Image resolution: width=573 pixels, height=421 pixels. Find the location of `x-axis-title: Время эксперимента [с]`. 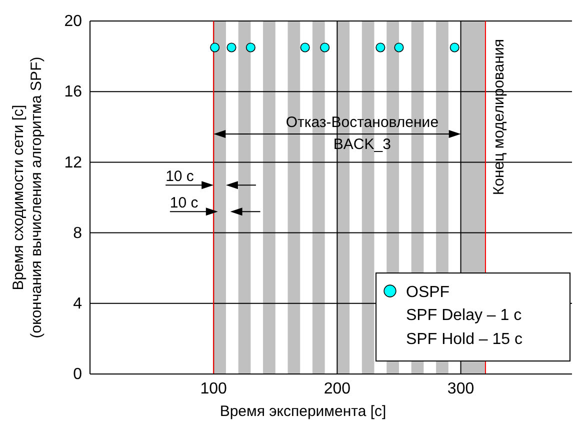

x-axis-title: Время эксперимента [с] is located at coordinates (303, 411).